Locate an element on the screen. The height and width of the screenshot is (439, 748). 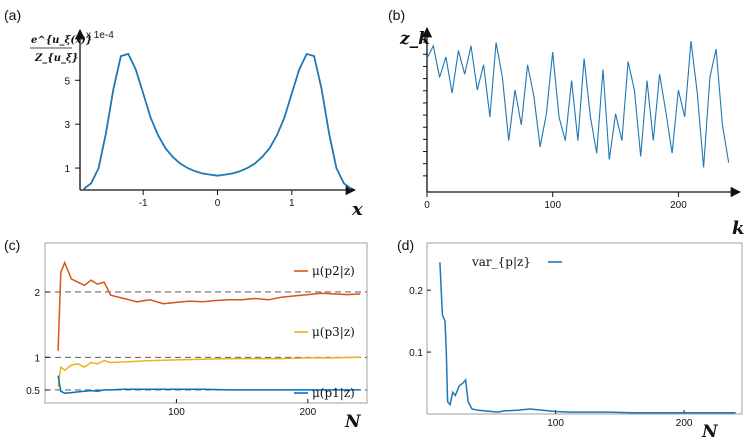
panel-c-series is located at coordinates (209, 327).